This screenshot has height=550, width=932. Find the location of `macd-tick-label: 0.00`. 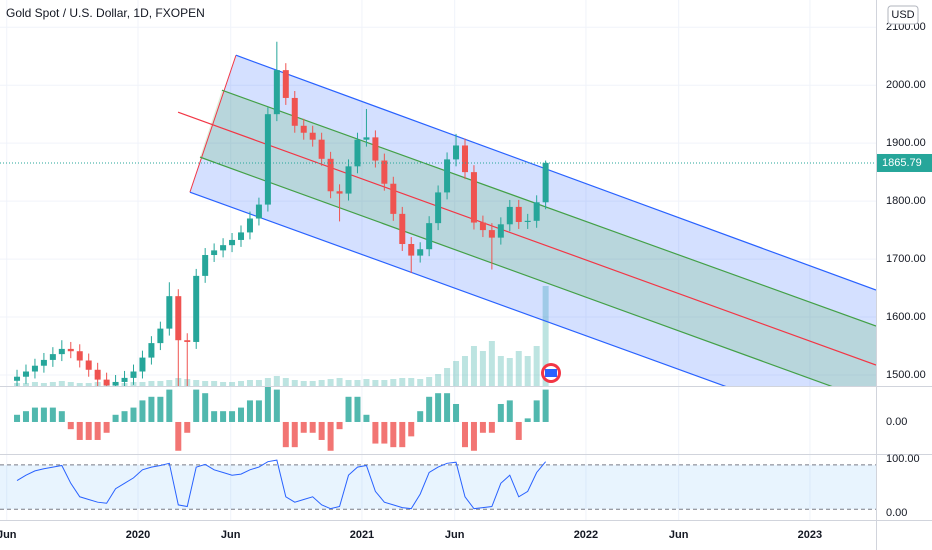

macd-tick-label: 0.00 is located at coordinates (896, 422).